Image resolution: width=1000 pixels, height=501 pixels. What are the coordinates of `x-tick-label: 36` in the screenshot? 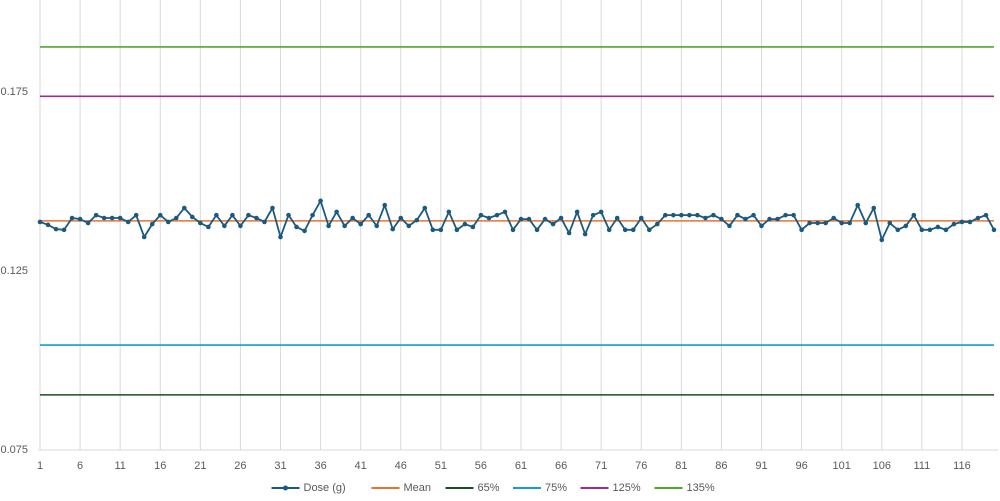 It's located at (320, 466).